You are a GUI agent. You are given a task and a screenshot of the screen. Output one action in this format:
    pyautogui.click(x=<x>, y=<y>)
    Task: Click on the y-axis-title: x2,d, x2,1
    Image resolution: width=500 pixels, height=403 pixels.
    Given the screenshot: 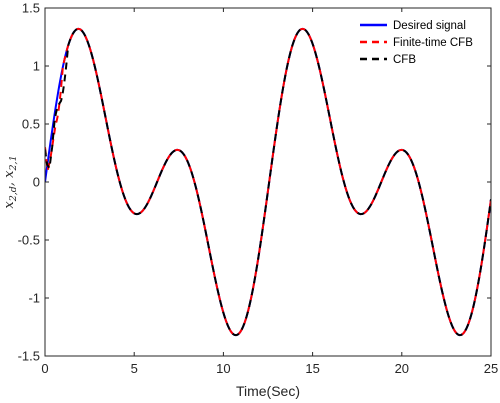 What is the action you would take?
    pyautogui.click(x=10, y=181)
    